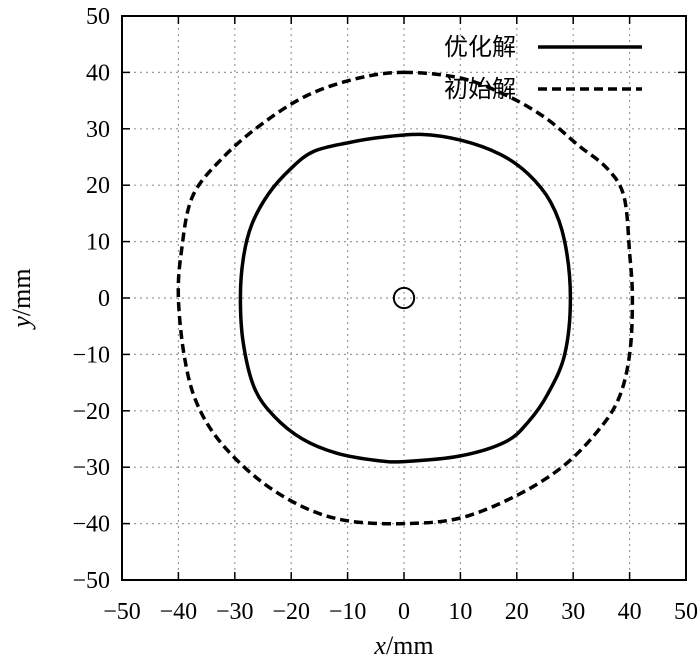 This screenshot has width=700, height=662. Describe the element at coordinates (348, 612) in the screenshot. I see `x-tick-label: −10` at that location.